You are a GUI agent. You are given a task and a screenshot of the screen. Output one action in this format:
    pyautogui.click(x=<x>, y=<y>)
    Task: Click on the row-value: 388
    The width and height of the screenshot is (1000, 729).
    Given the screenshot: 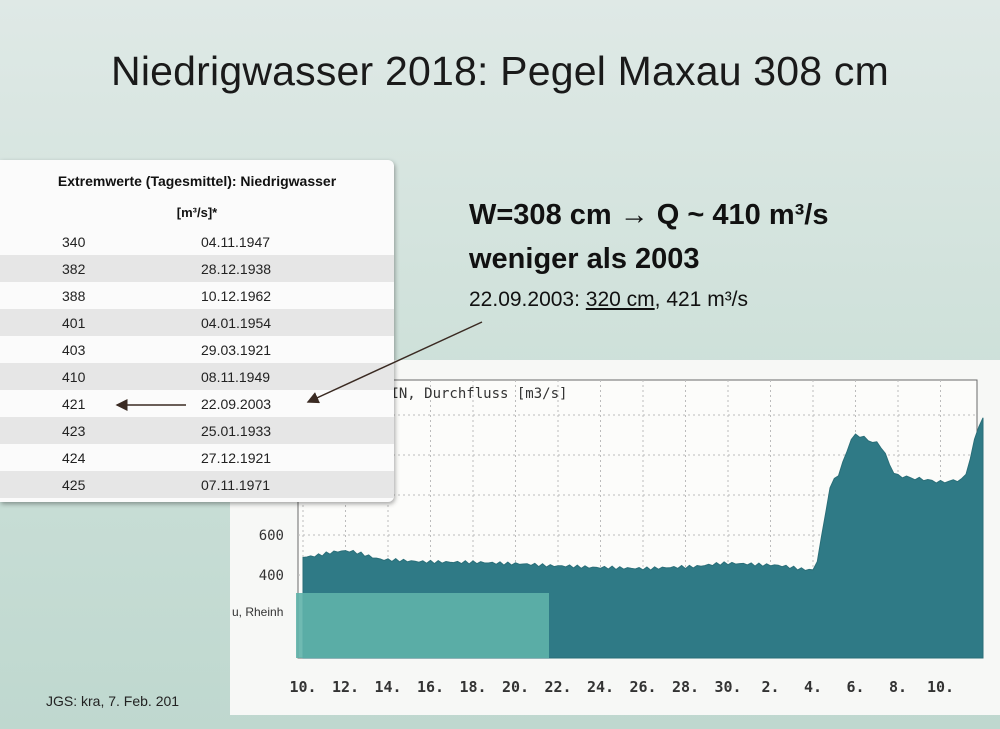 What is the action you would take?
    pyautogui.click(x=74, y=295)
    